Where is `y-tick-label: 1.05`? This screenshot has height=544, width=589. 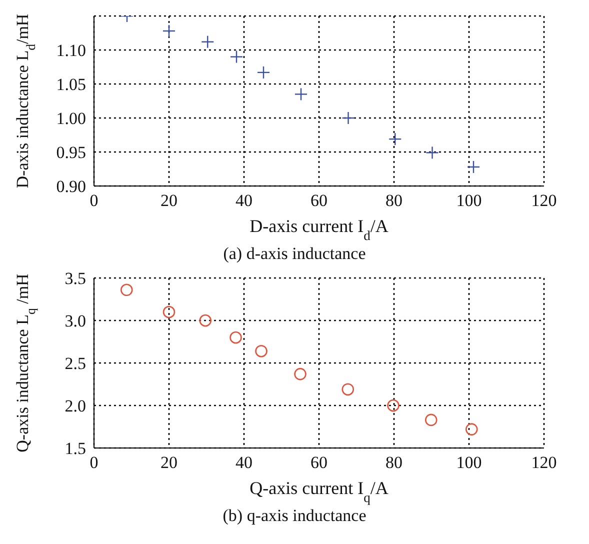
y-tick-label: 1.05 is located at coordinates (71, 84).